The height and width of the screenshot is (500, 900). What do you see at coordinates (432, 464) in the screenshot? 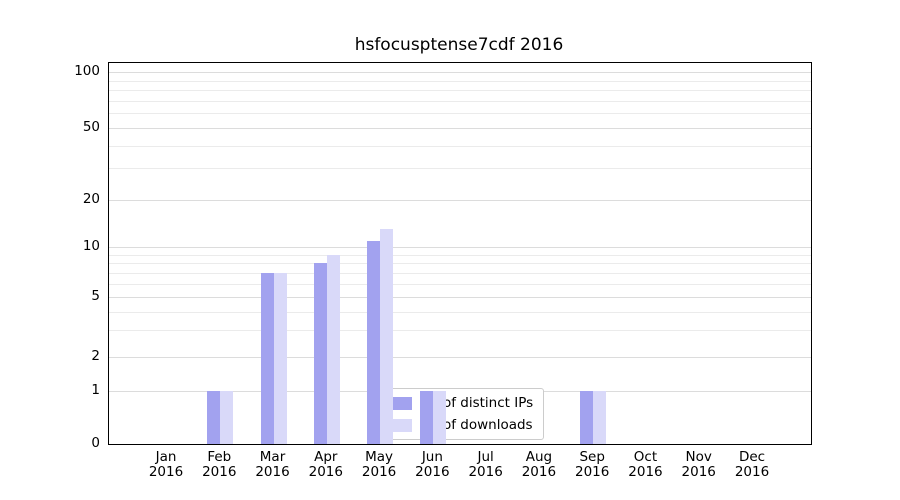
I see `x-tick-label: Jun 2016` at bounding box center [432, 464].